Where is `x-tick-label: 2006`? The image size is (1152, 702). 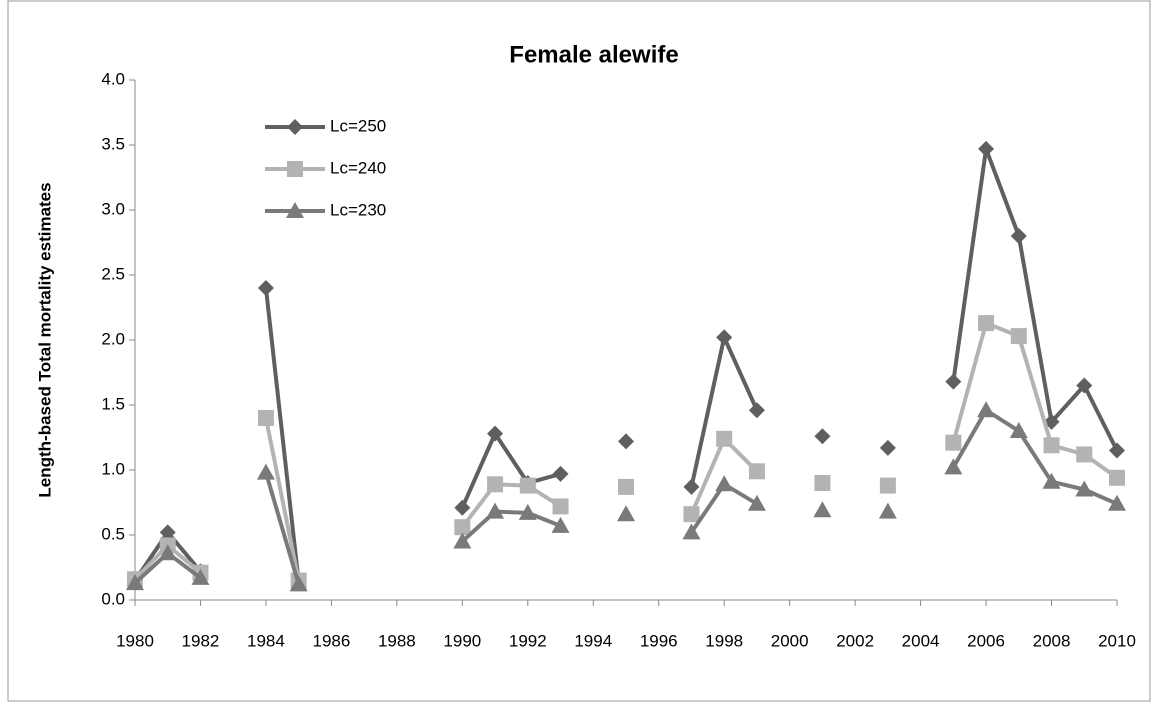 x-tick-label: 2006 is located at coordinates (986, 640).